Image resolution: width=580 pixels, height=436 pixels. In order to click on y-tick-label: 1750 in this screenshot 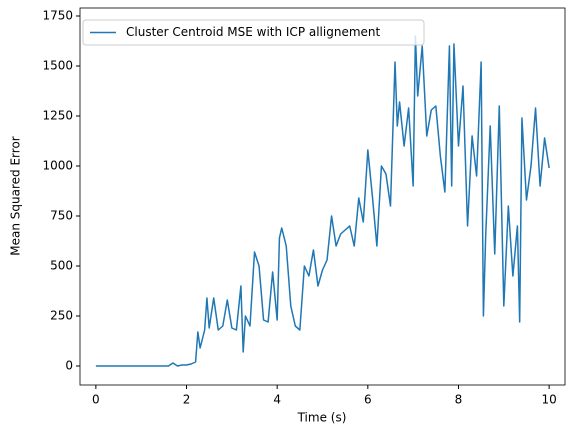, I will do `click(57, 16)`.